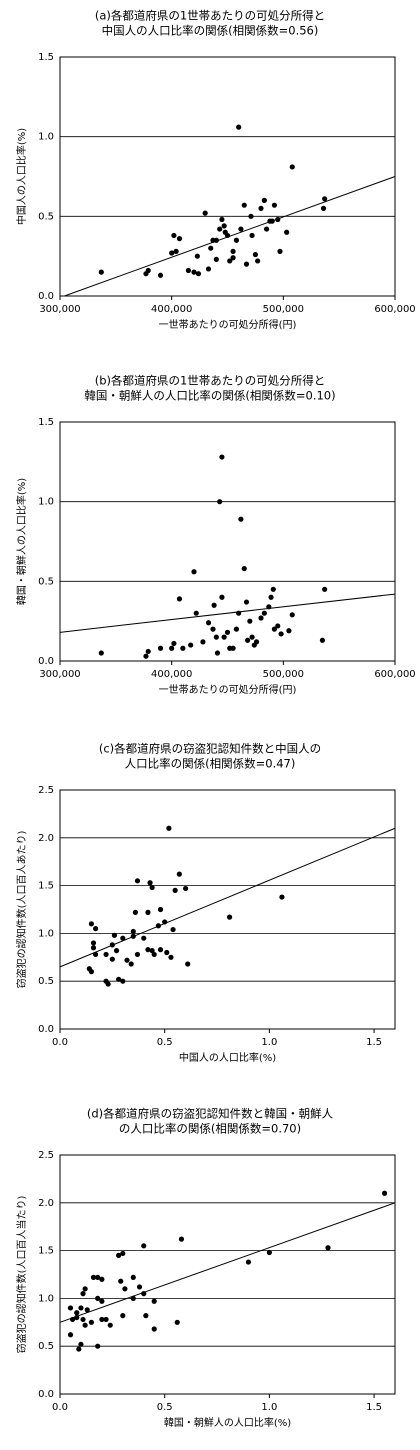 This screenshot has width=420, height=1450. What do you see at coordinates (374, 1042) in the screenshot?
I see `x-tick-label: 1.5` at bounding box center [374, 1042].